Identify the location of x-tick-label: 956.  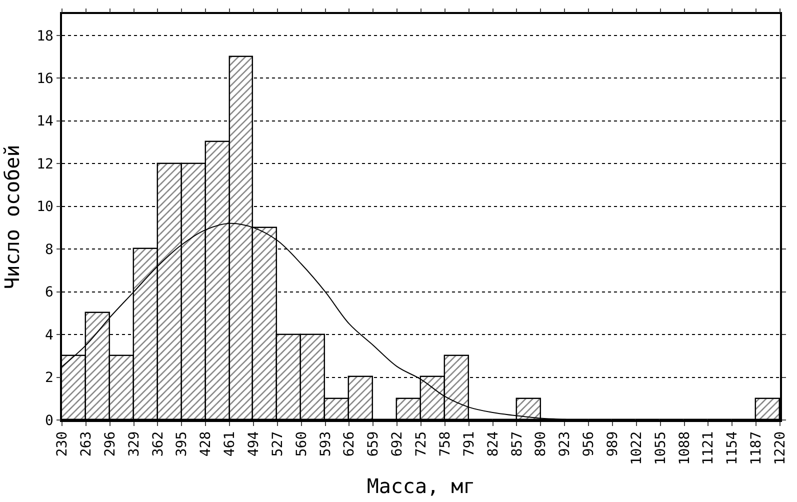
(589, 444).